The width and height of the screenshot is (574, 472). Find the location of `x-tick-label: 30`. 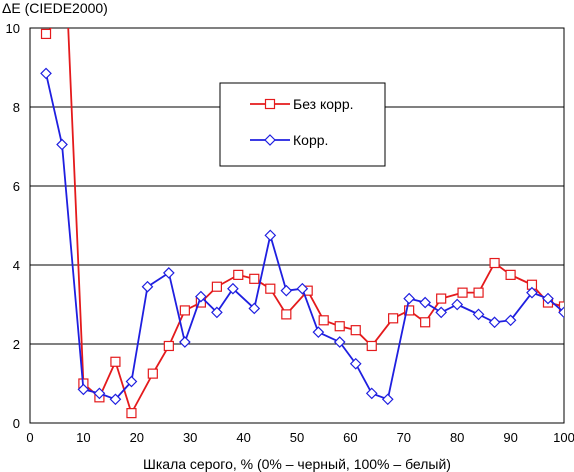

x-tick-label: 30 is located at coordinates (190, 437).